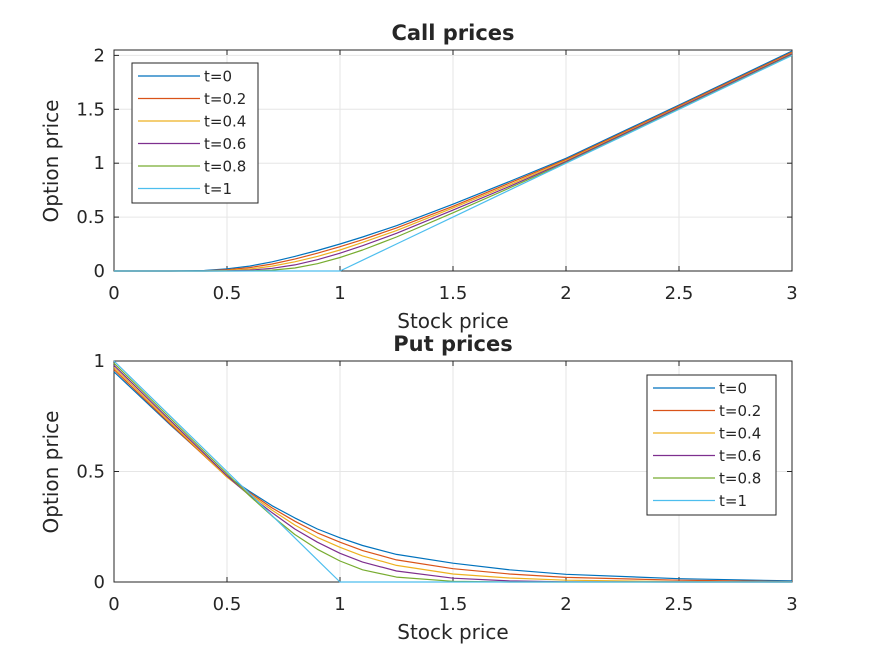  Describe the element at coordinates (452, 344) in the screenshot. I see `chart-title: Put prices` at that location.